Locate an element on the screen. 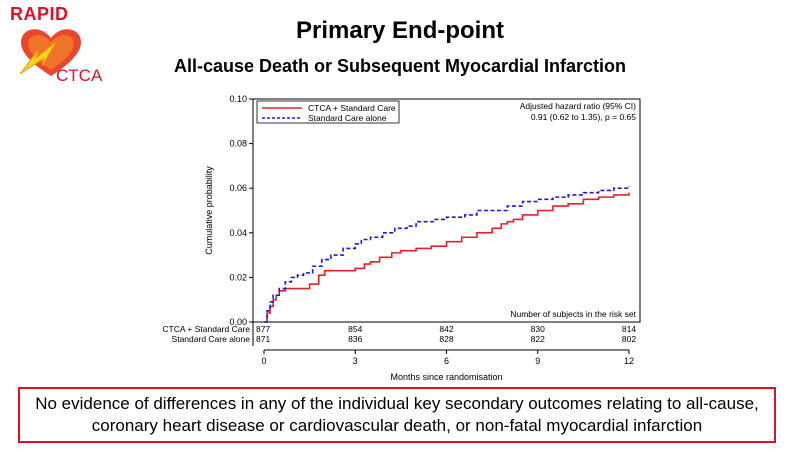 This screenshot has height=450, width=800. risk-value: 802 is located at coordinates (629, 339).